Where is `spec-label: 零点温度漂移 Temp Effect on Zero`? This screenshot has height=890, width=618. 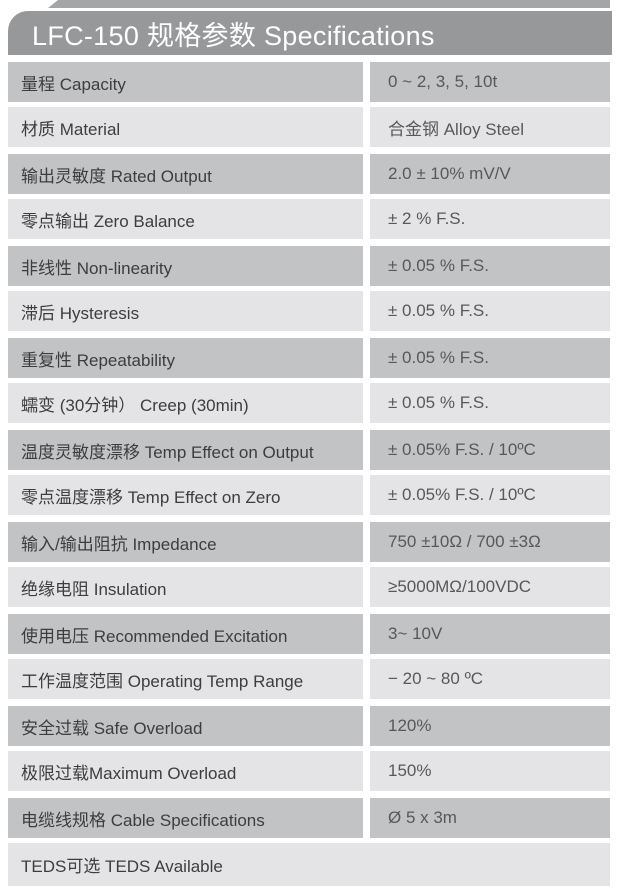
spec-label: 零点温度漂移 Temp Effect on Zero is located at coordinates (185, 495).